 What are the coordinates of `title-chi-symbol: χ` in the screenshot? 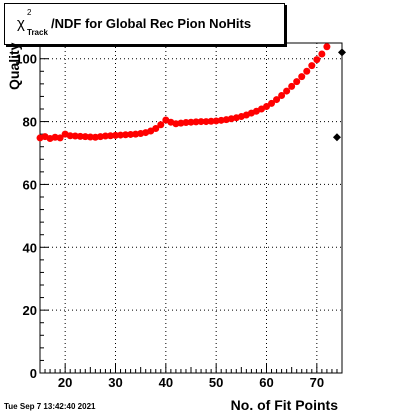 It's located at (21, 23).